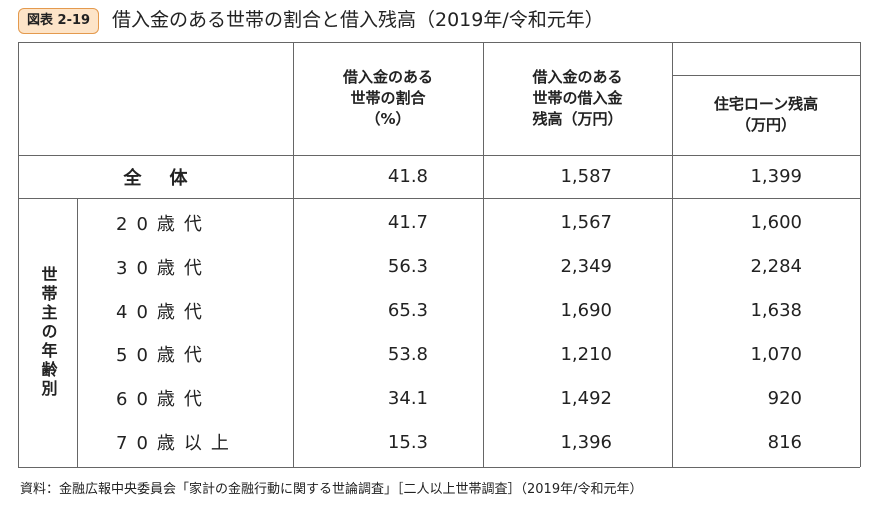 The image size is (870, 510). What do you see at coordinates (577, 119) in the screenshot?
I see `header-line: 残高（万円）` at bounding box center [577, 119].